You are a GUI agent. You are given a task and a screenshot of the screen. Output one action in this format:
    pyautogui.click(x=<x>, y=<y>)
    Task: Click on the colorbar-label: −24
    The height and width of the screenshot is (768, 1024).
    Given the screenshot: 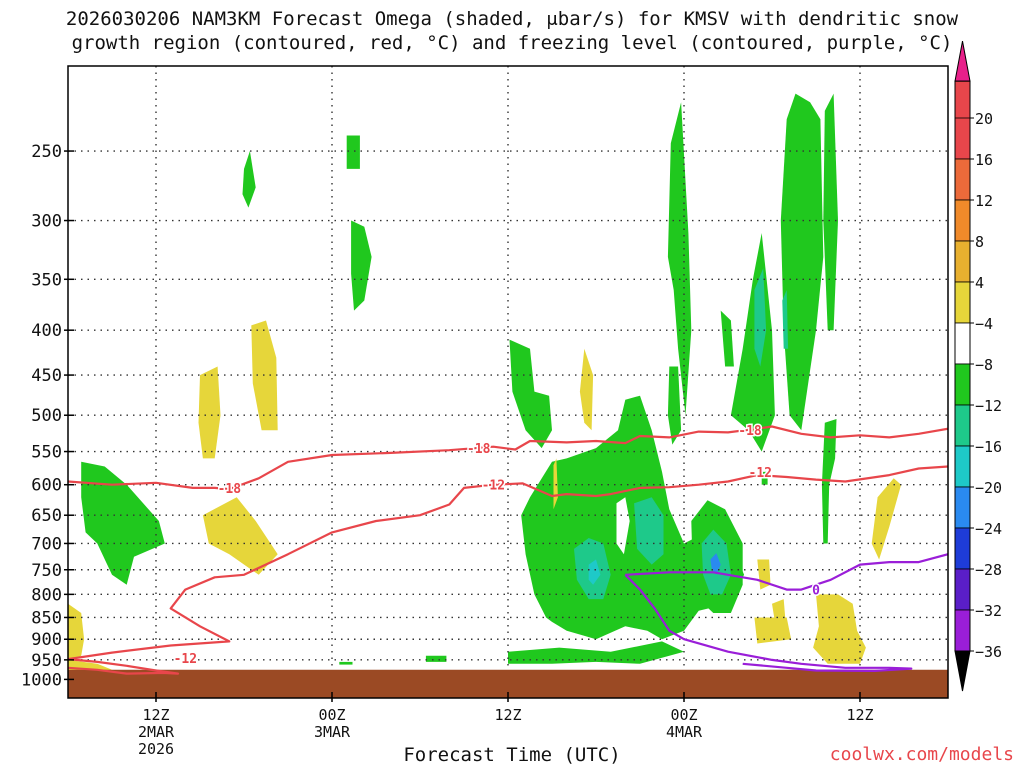 What is the action you would take?
    pyautogui.click(x=988, y=529)
    